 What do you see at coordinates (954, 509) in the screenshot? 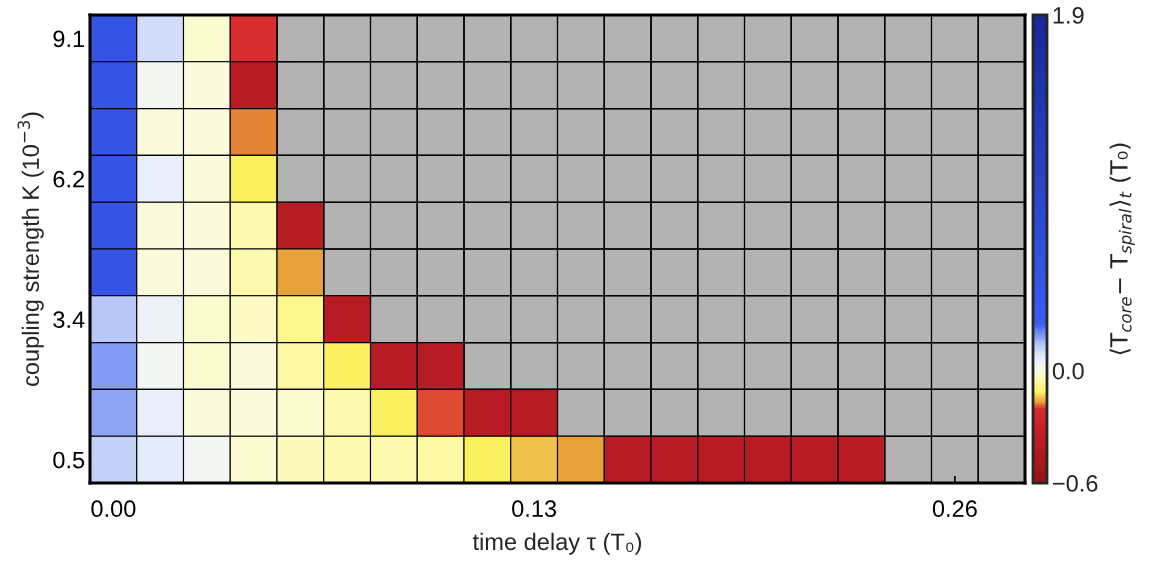
I see `x-tick-label: 0.26` at bounding box center [954, 509].